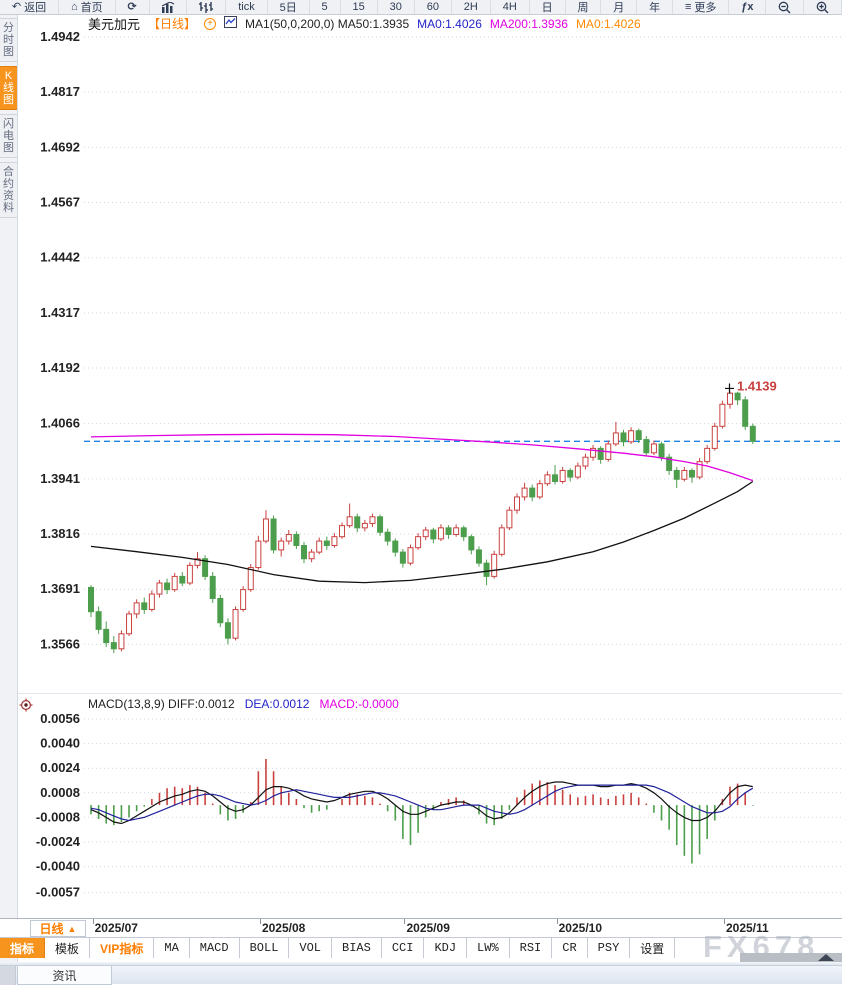  Describe the element at coordinates (116, 928) in the screenshot. I see `month-label: 2025/07` at that location.